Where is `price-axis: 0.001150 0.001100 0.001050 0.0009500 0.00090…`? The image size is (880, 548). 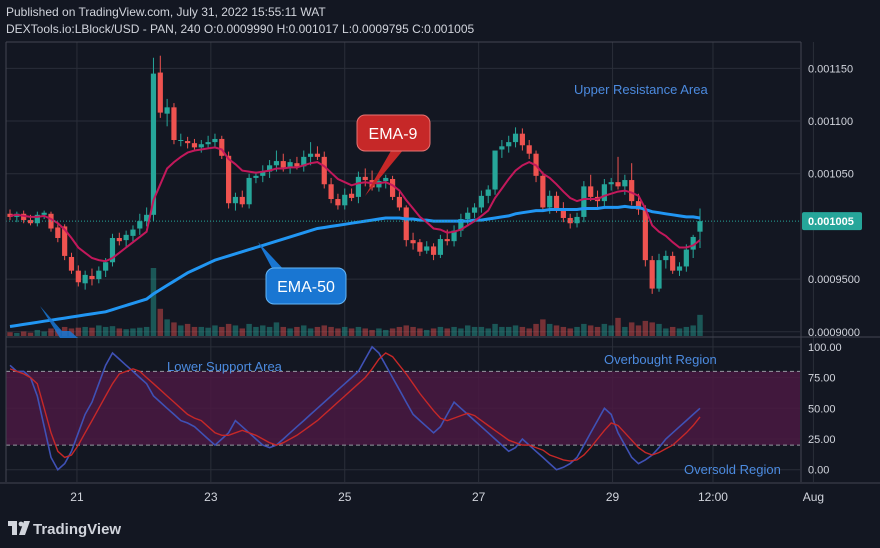
price-axis: 0.001150 0.001100 0.001050 0.0009500 0.00090… is located at coordinates (834, 200).